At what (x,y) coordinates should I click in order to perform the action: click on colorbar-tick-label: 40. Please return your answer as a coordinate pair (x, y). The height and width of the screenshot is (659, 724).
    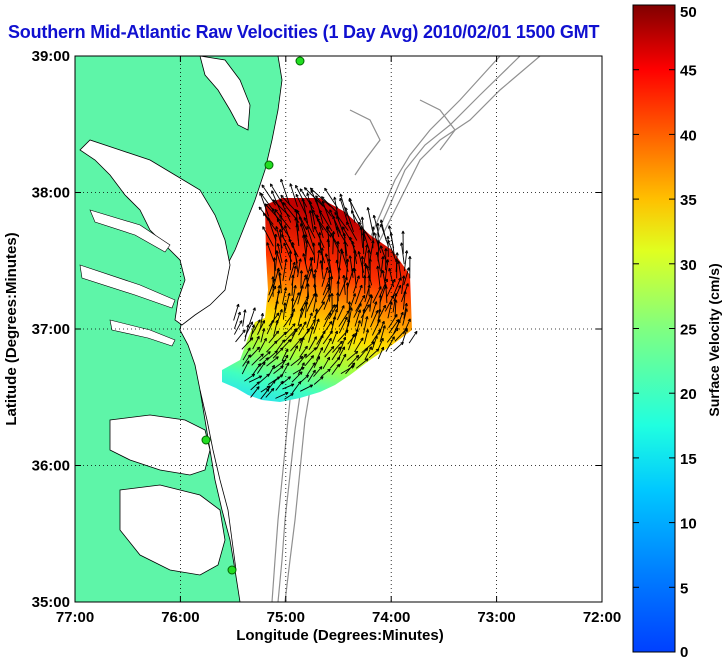
    Looking at the image, I should click on (688, 135).